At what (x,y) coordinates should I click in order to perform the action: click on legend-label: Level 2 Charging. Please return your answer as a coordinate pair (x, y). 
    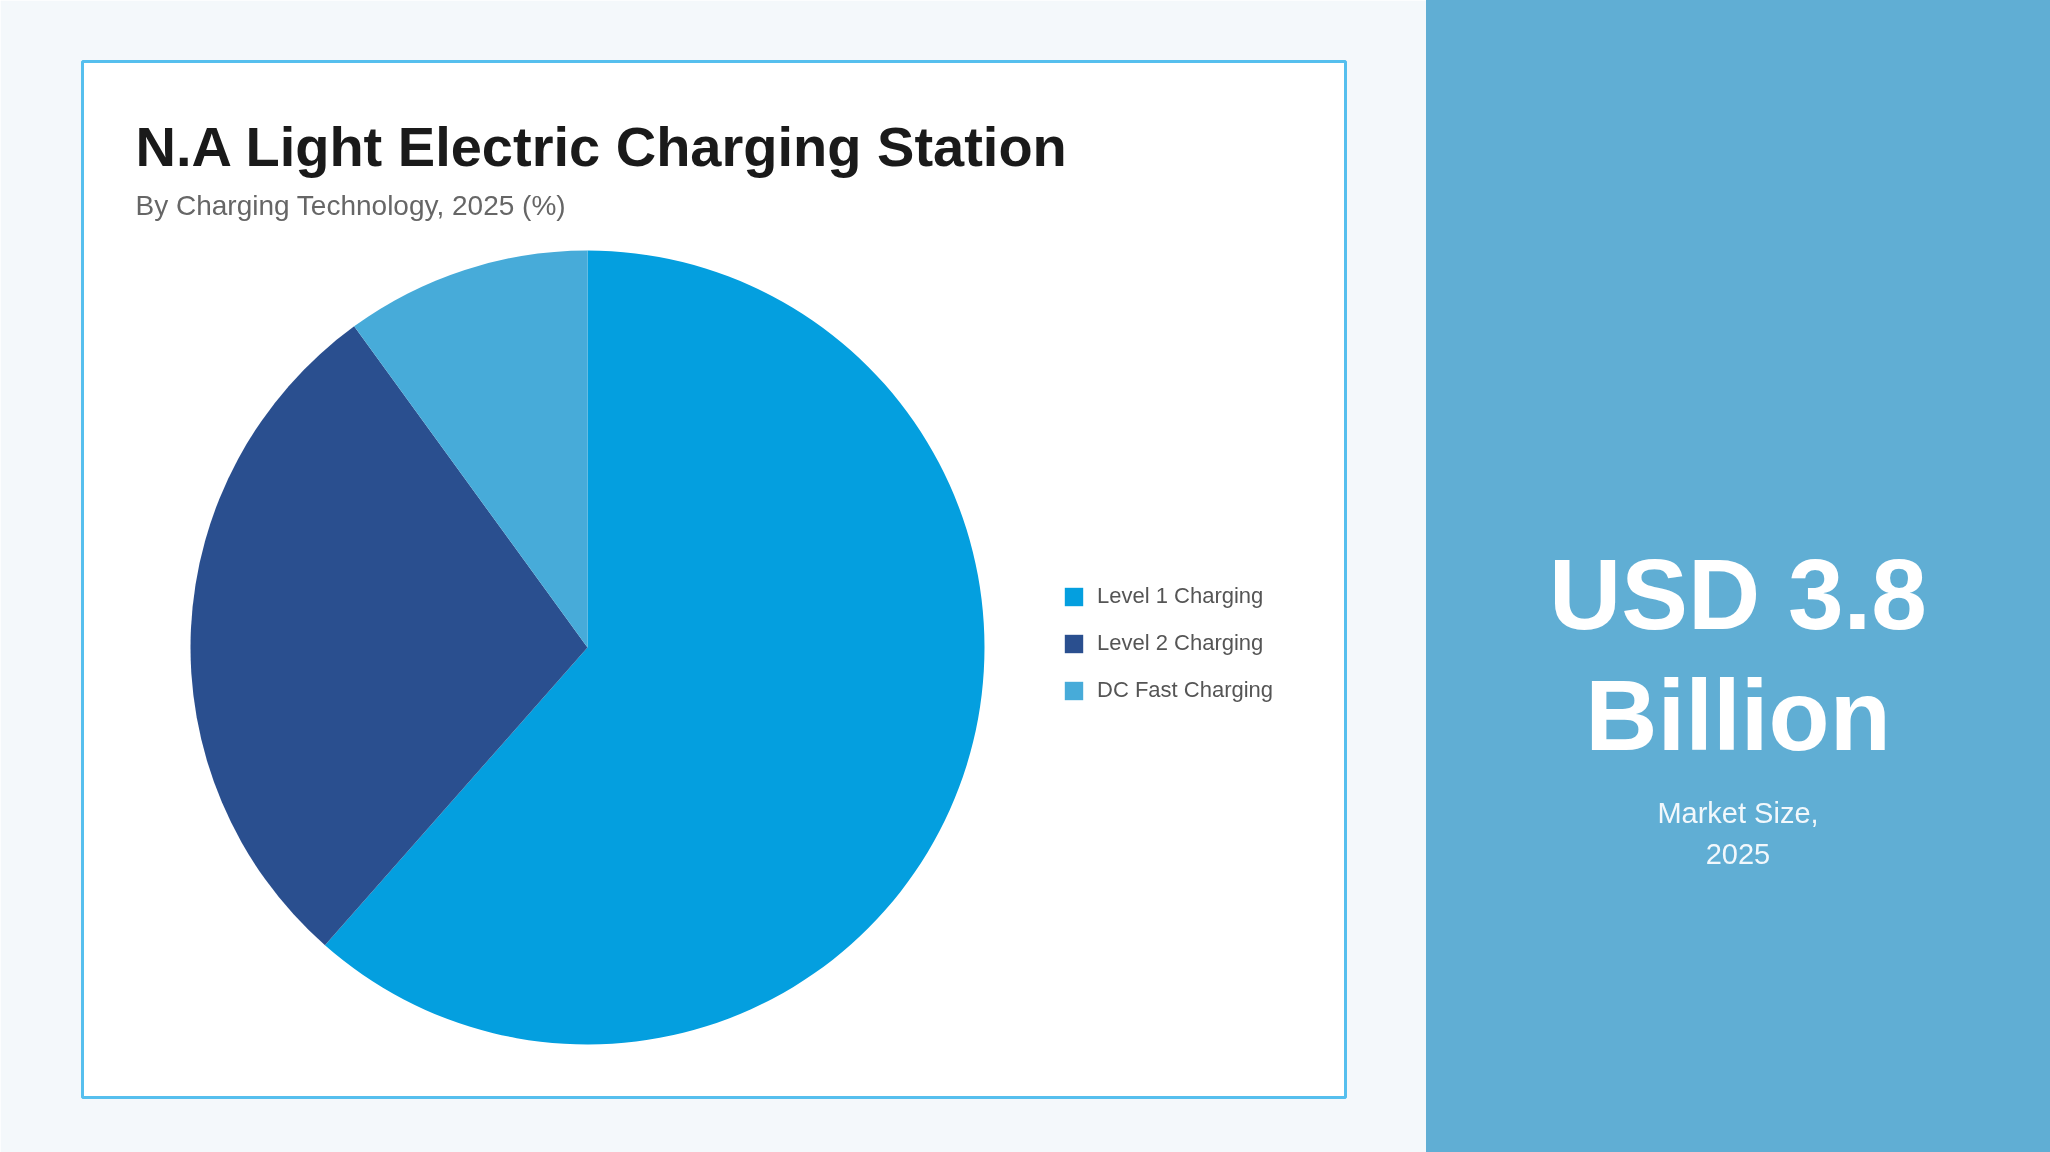
    Looking at the image, I should click on (1180, 643).